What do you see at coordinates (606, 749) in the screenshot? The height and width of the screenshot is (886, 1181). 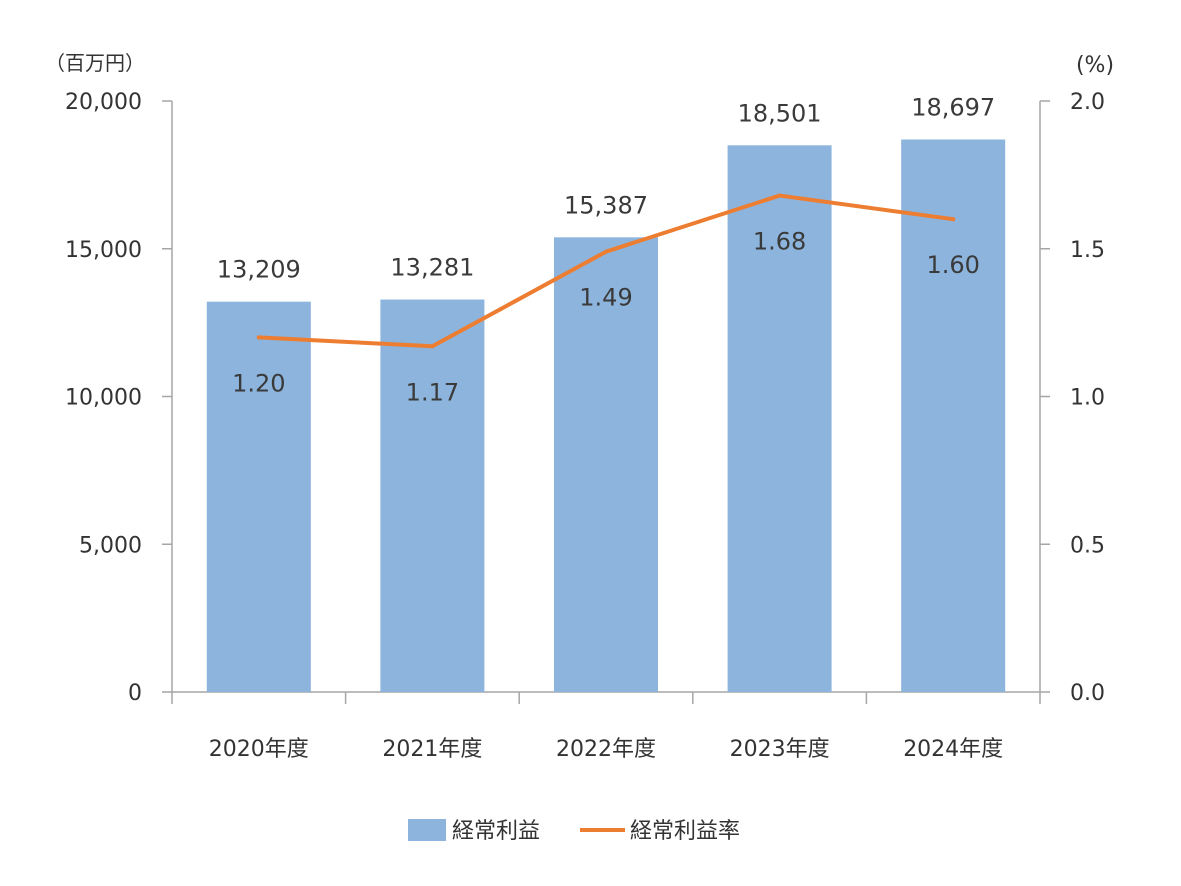 I see `x-axis-tick-label: 2022年度` at bounding box center [606, 749].